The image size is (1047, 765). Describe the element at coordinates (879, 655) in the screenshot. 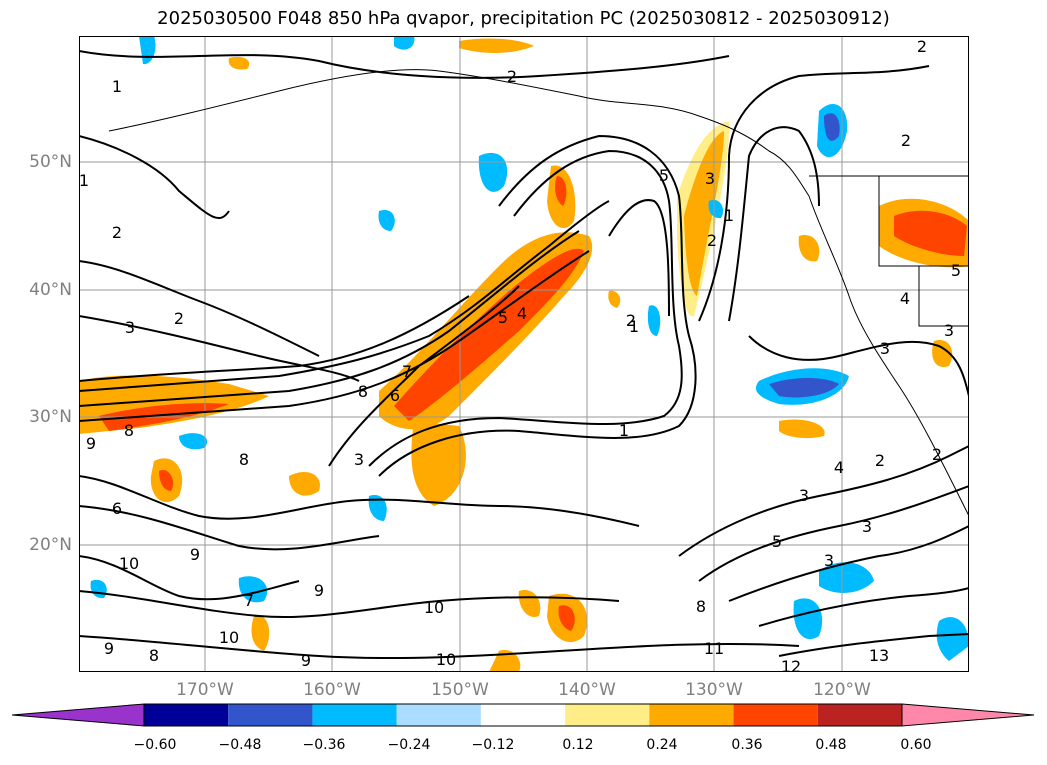

I see `contour-label: 13` at that location.